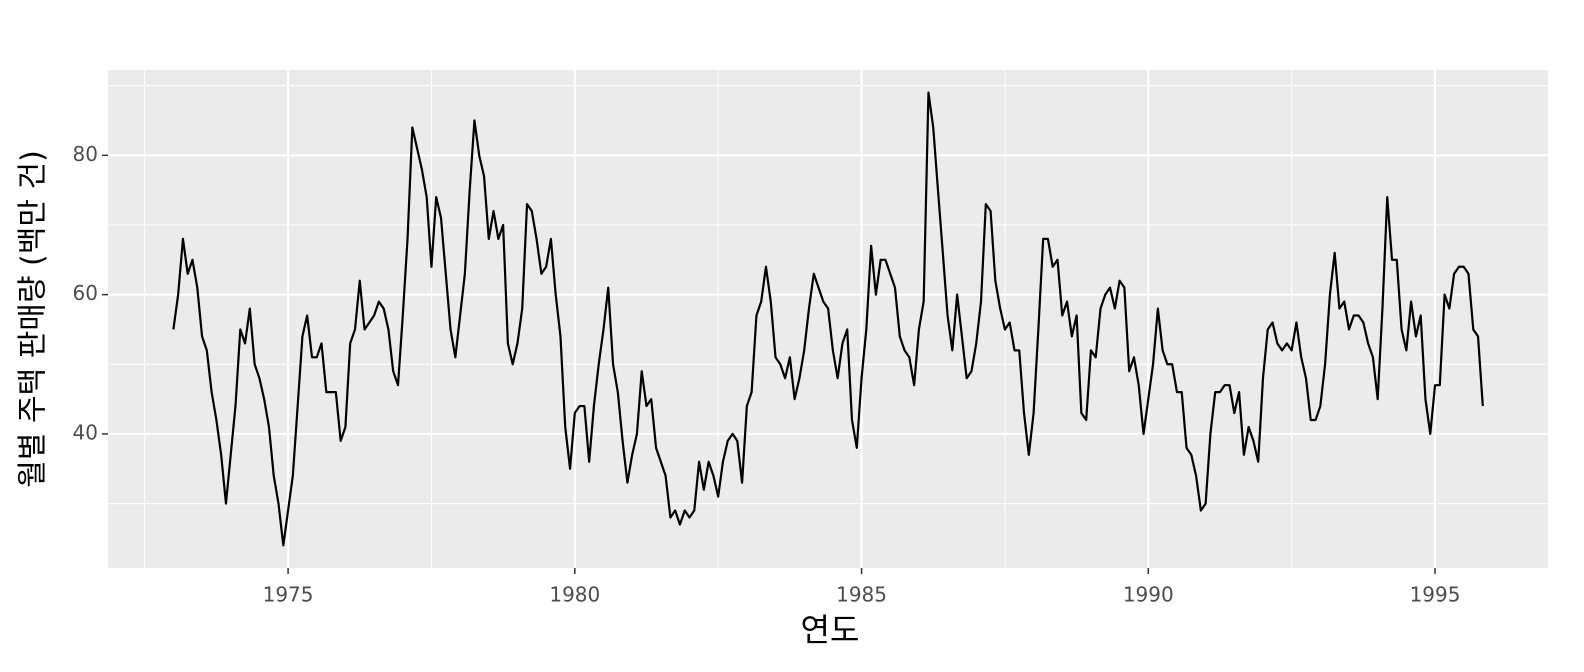 This screenshot has width=1584, height=672. I want to click on x-tick-label: 1975, so click(288, 595).